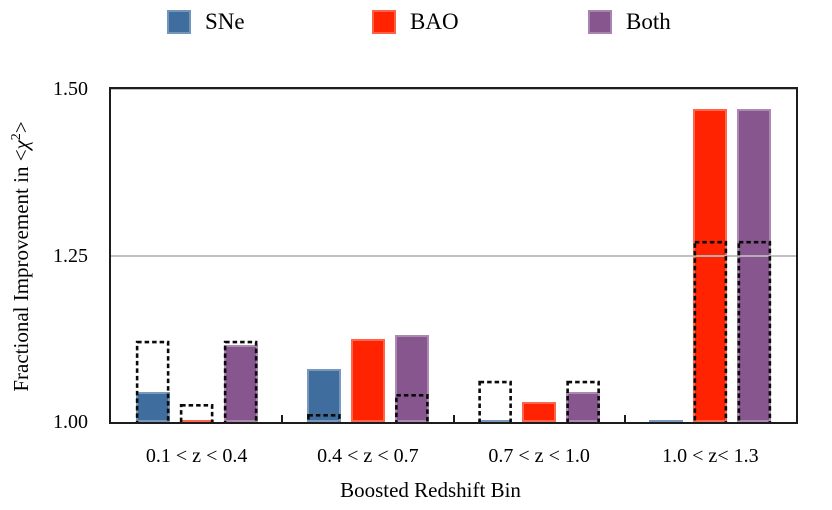 Image resolution: width=832 pixels, height=510 pixels. I want to click on y-tick-label-1.00: 1.00, so click(70, 422).